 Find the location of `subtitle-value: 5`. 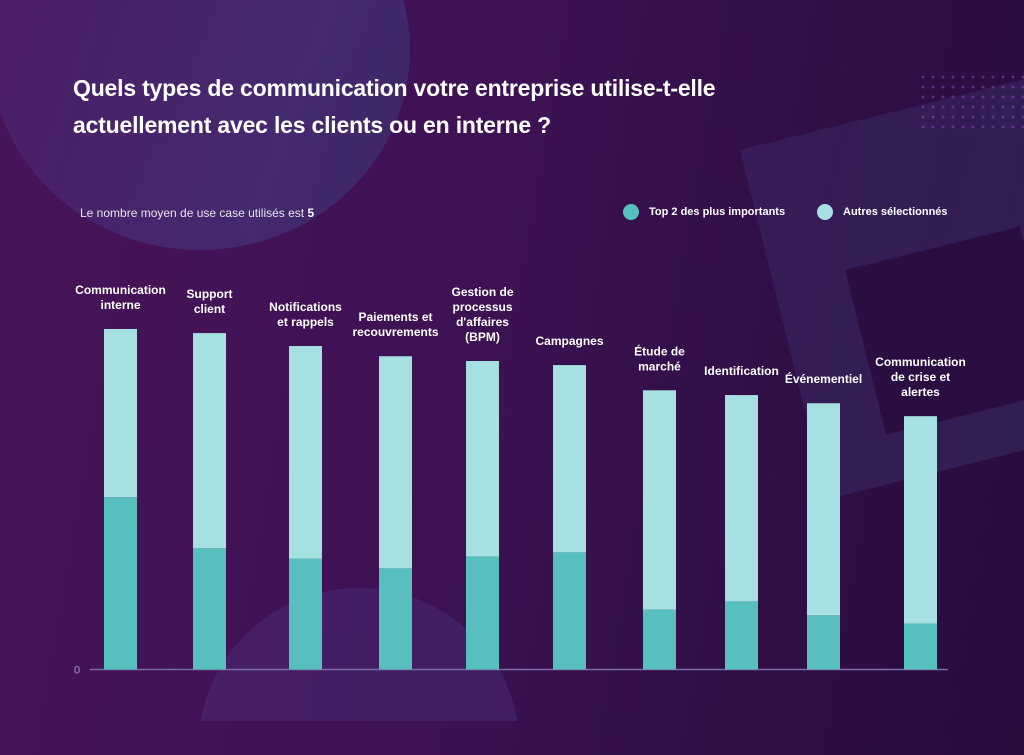

subtitle-value: 5 is located at coordinates (311, 213).